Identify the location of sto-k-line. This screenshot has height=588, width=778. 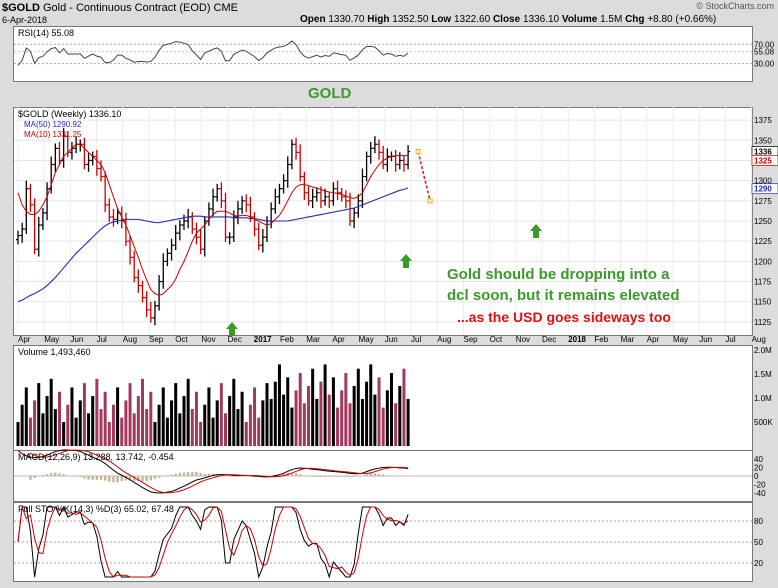
(213, 542).